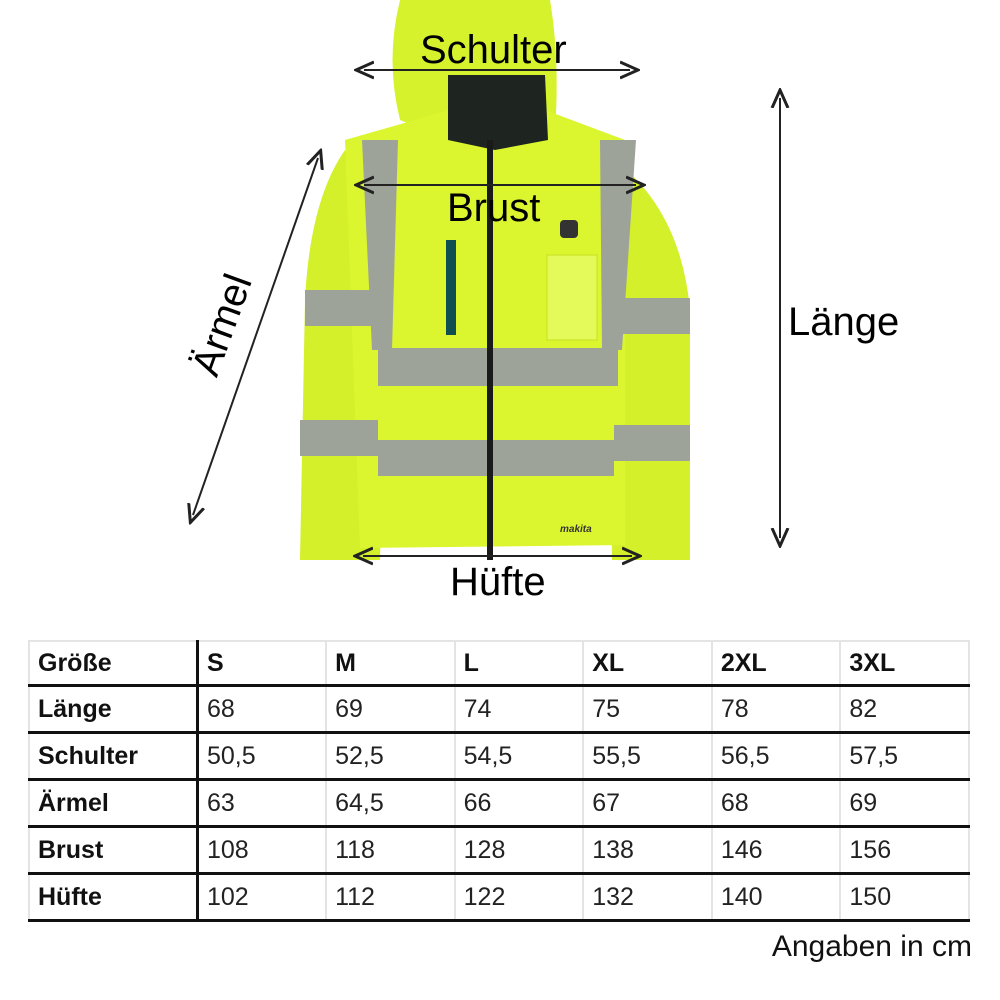  Describe the element at coordinates (114, 803) in the screenshot. I see `row-label: Ärmel` at that location.